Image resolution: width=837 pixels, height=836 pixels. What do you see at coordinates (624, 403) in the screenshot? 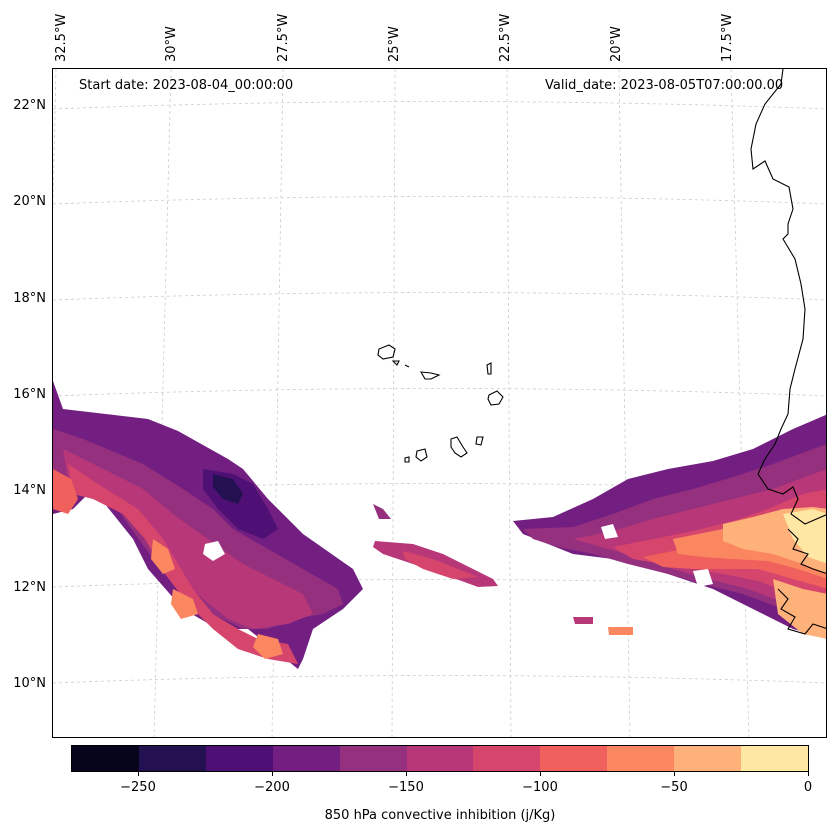
I see `gridline-lon-20w` at bounding box center [624, 403].